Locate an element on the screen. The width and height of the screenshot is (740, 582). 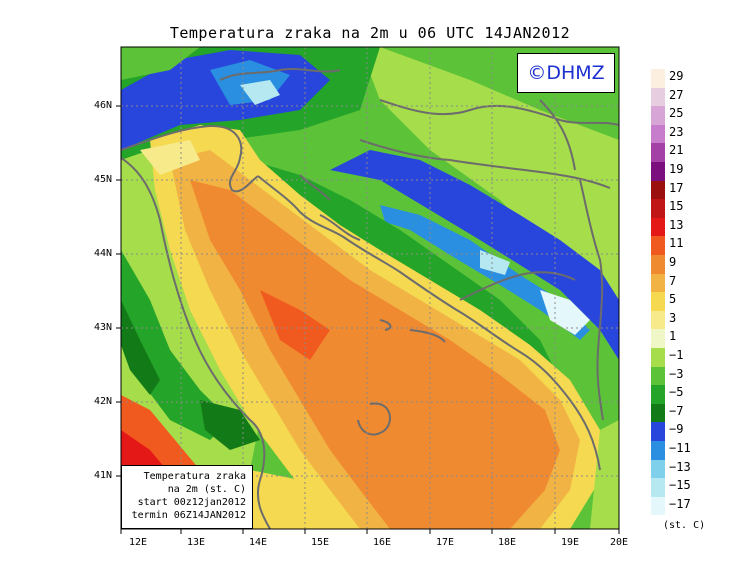
legend-label: 5 is located at coordinates (673, 299).